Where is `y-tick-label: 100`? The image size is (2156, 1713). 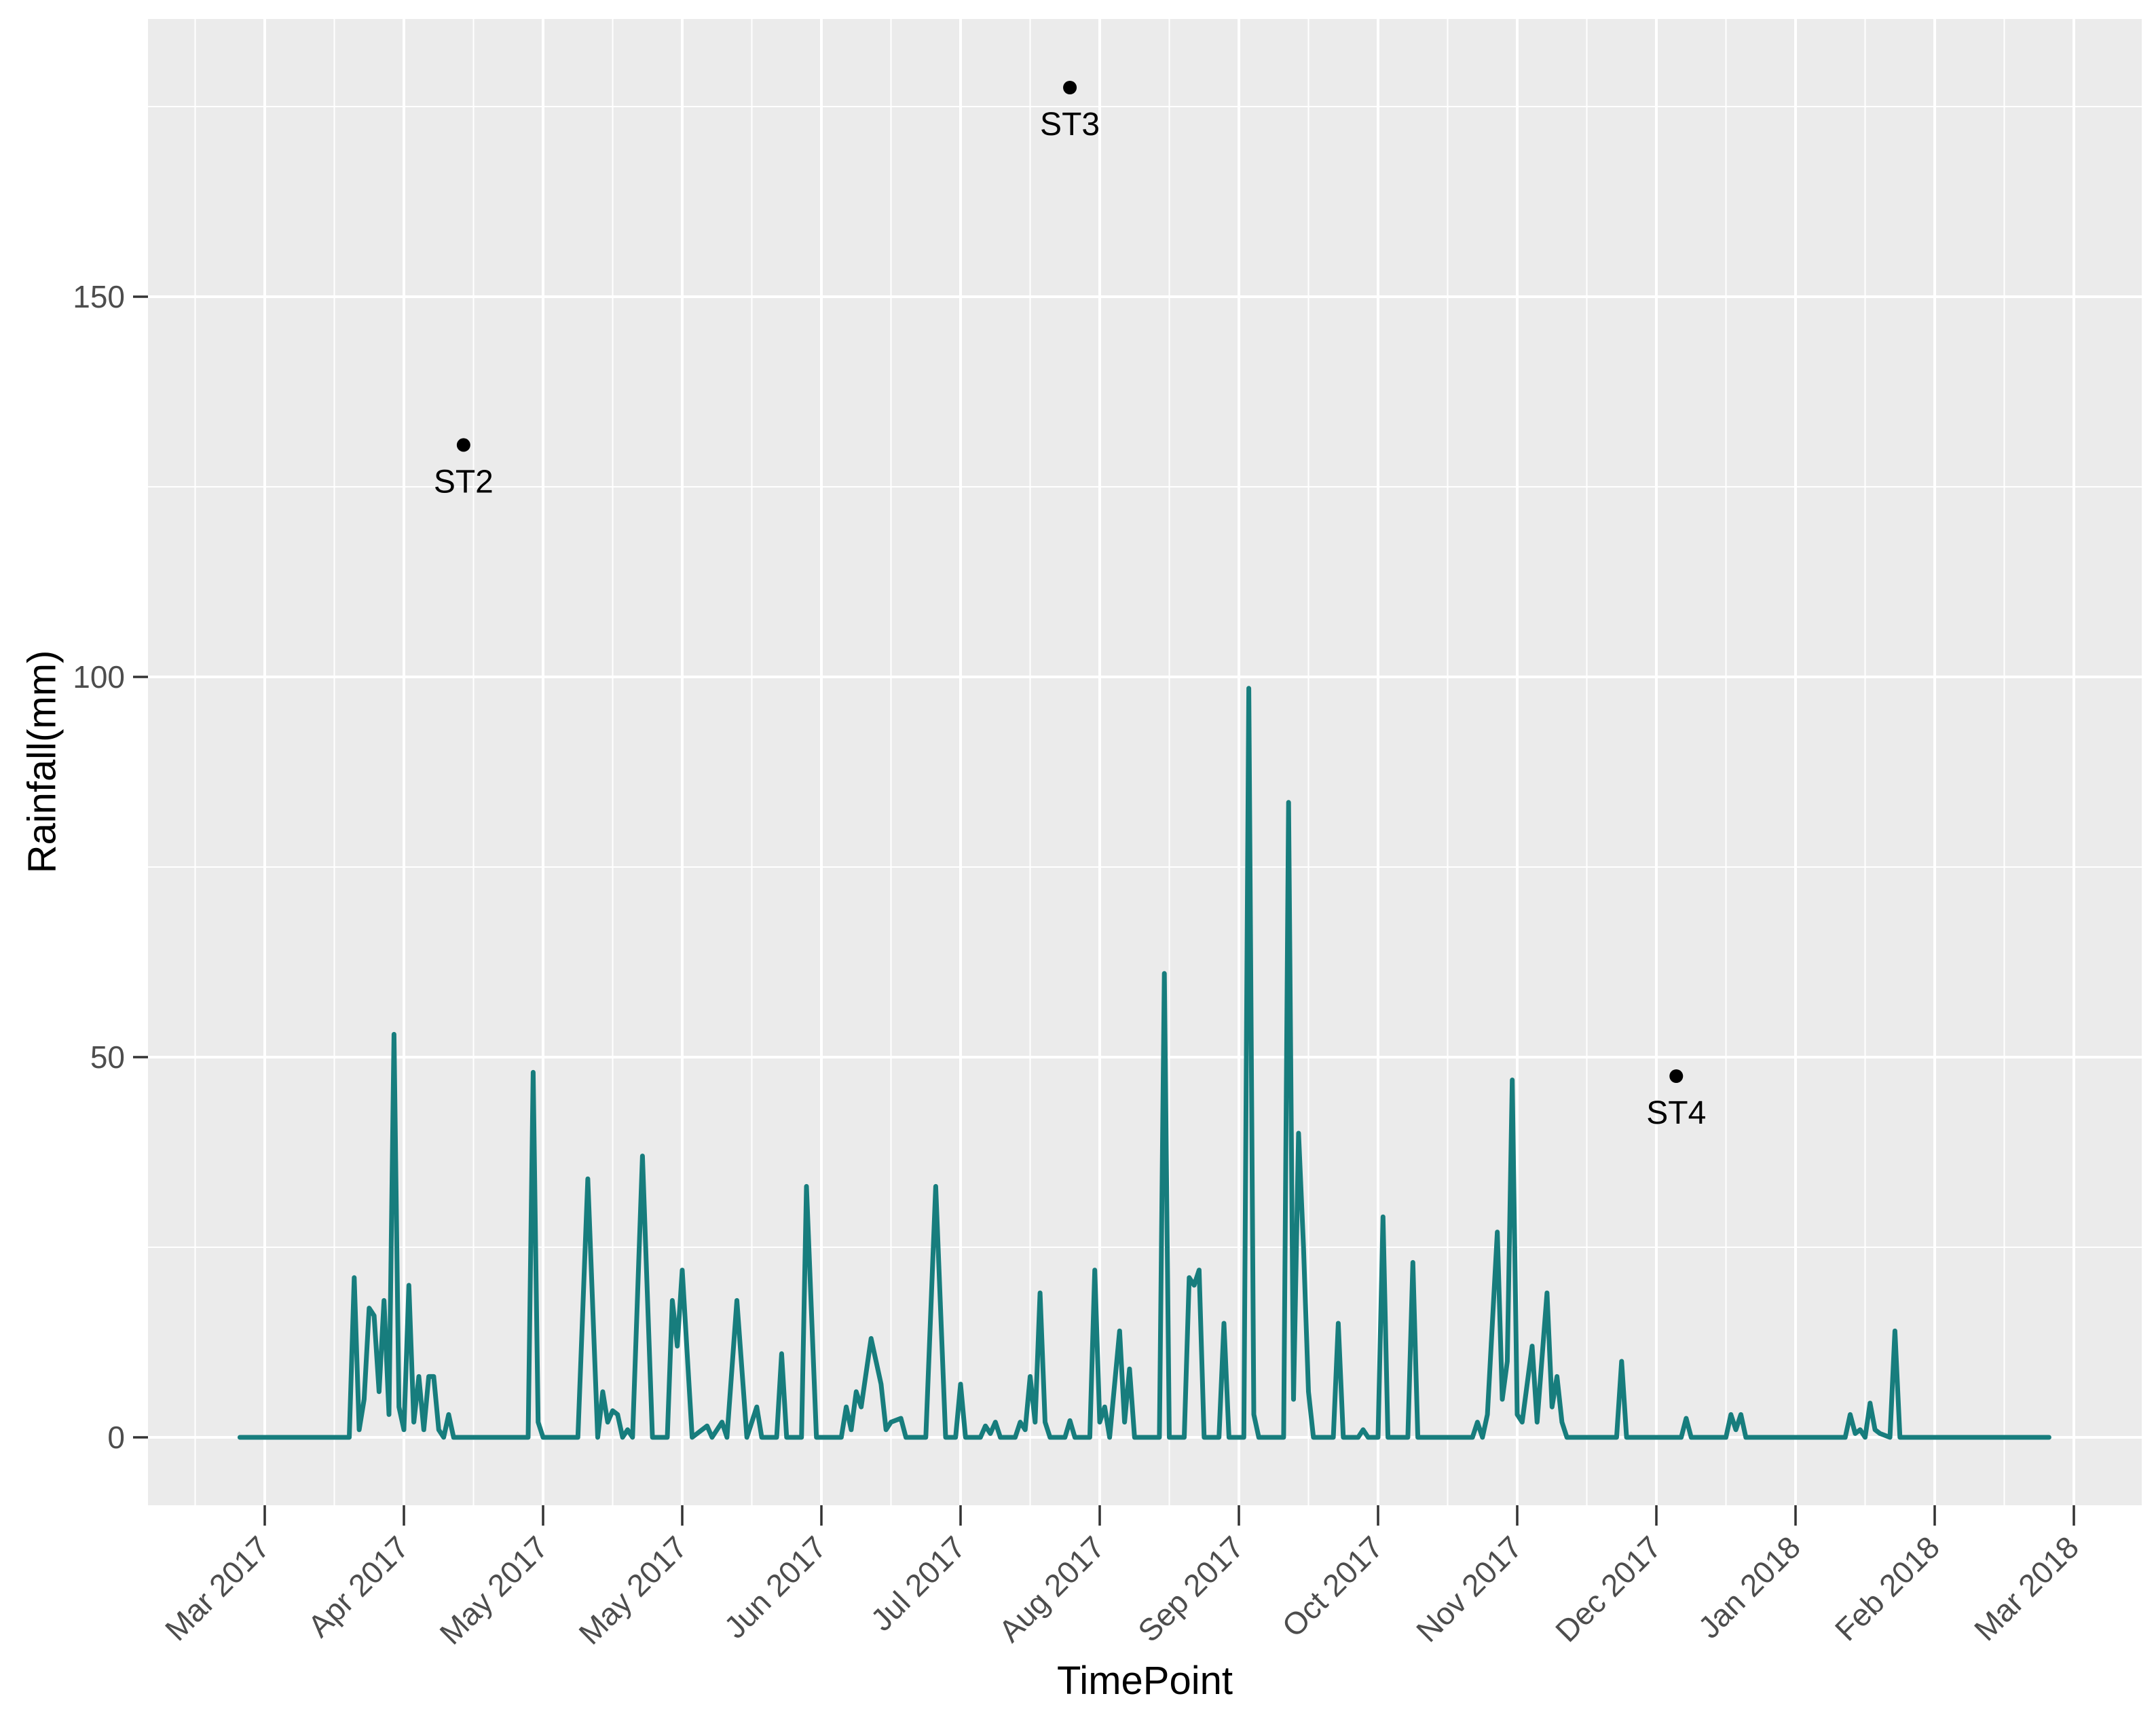
y-tick-label: 100 is located at coordinates (99, 677).